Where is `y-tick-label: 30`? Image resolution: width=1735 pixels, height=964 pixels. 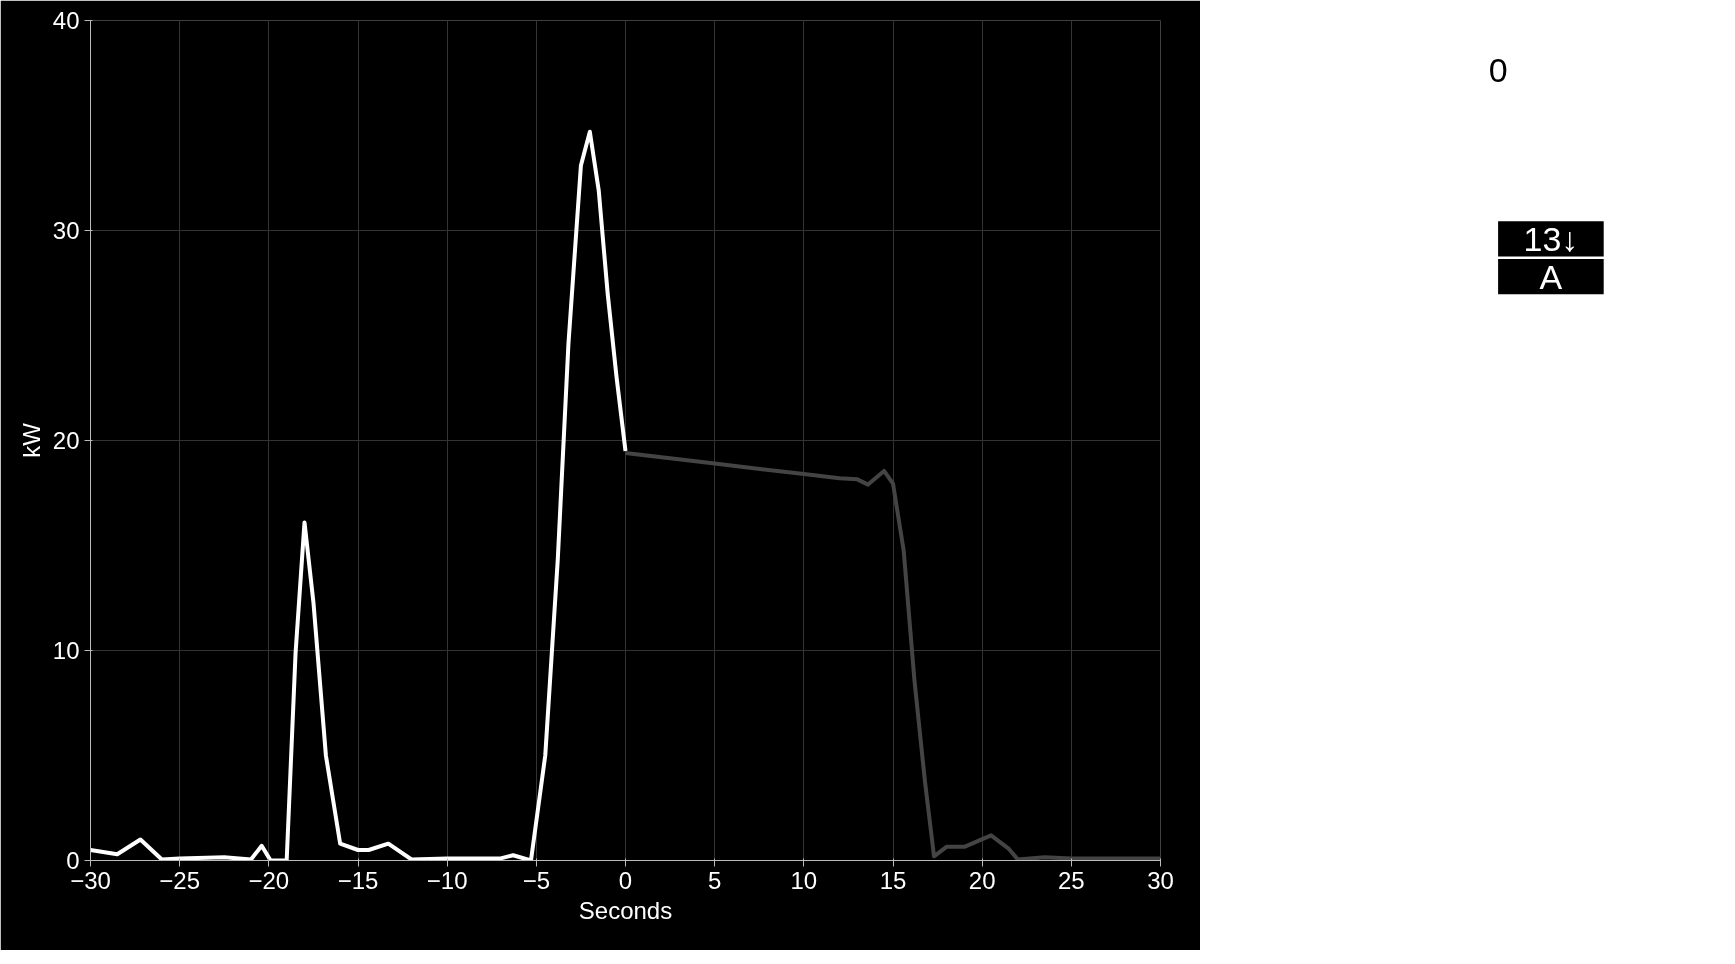 y-tick-label: 30 is located at coordinates (66, 230).